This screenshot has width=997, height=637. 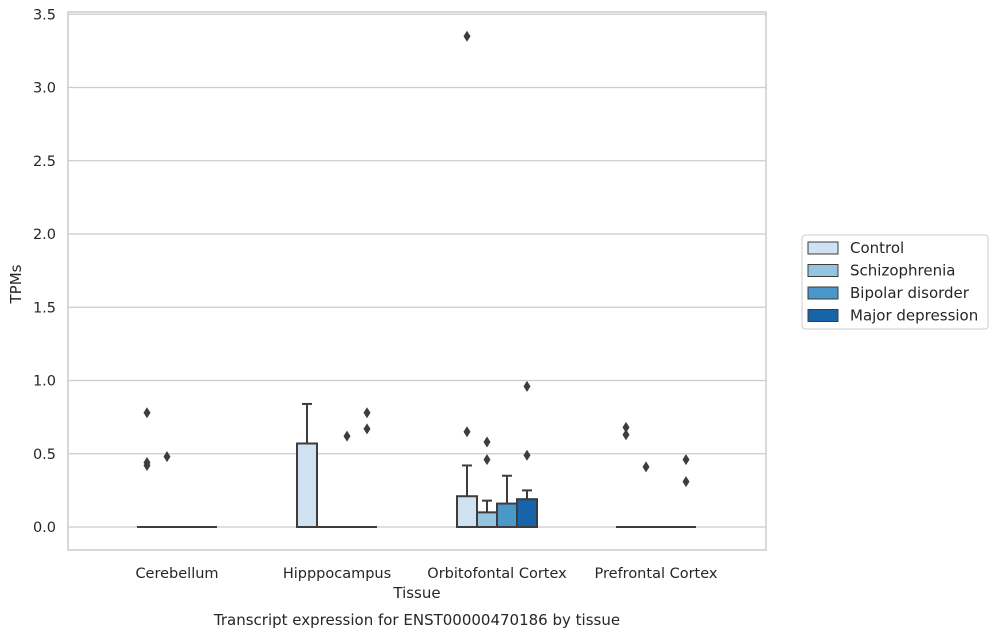 What do you see at coordinates (44, 308) in the screenshot?
I see `y-tick-label: 1.5` at bounding box center [44, 308].